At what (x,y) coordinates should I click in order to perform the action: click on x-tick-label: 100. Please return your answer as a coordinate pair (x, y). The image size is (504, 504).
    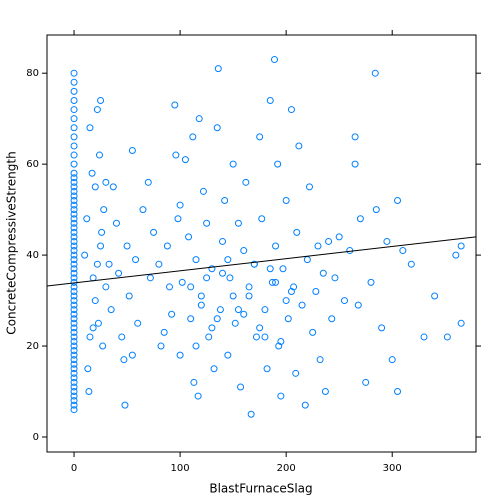
    Looking at the image, I should click on (180, 468).